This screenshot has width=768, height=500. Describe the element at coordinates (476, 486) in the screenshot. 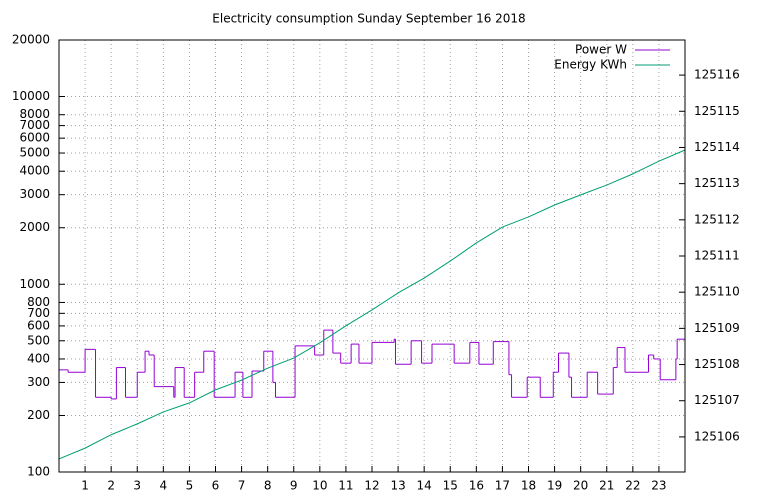

I see `x-tick-label: 16` at that location.